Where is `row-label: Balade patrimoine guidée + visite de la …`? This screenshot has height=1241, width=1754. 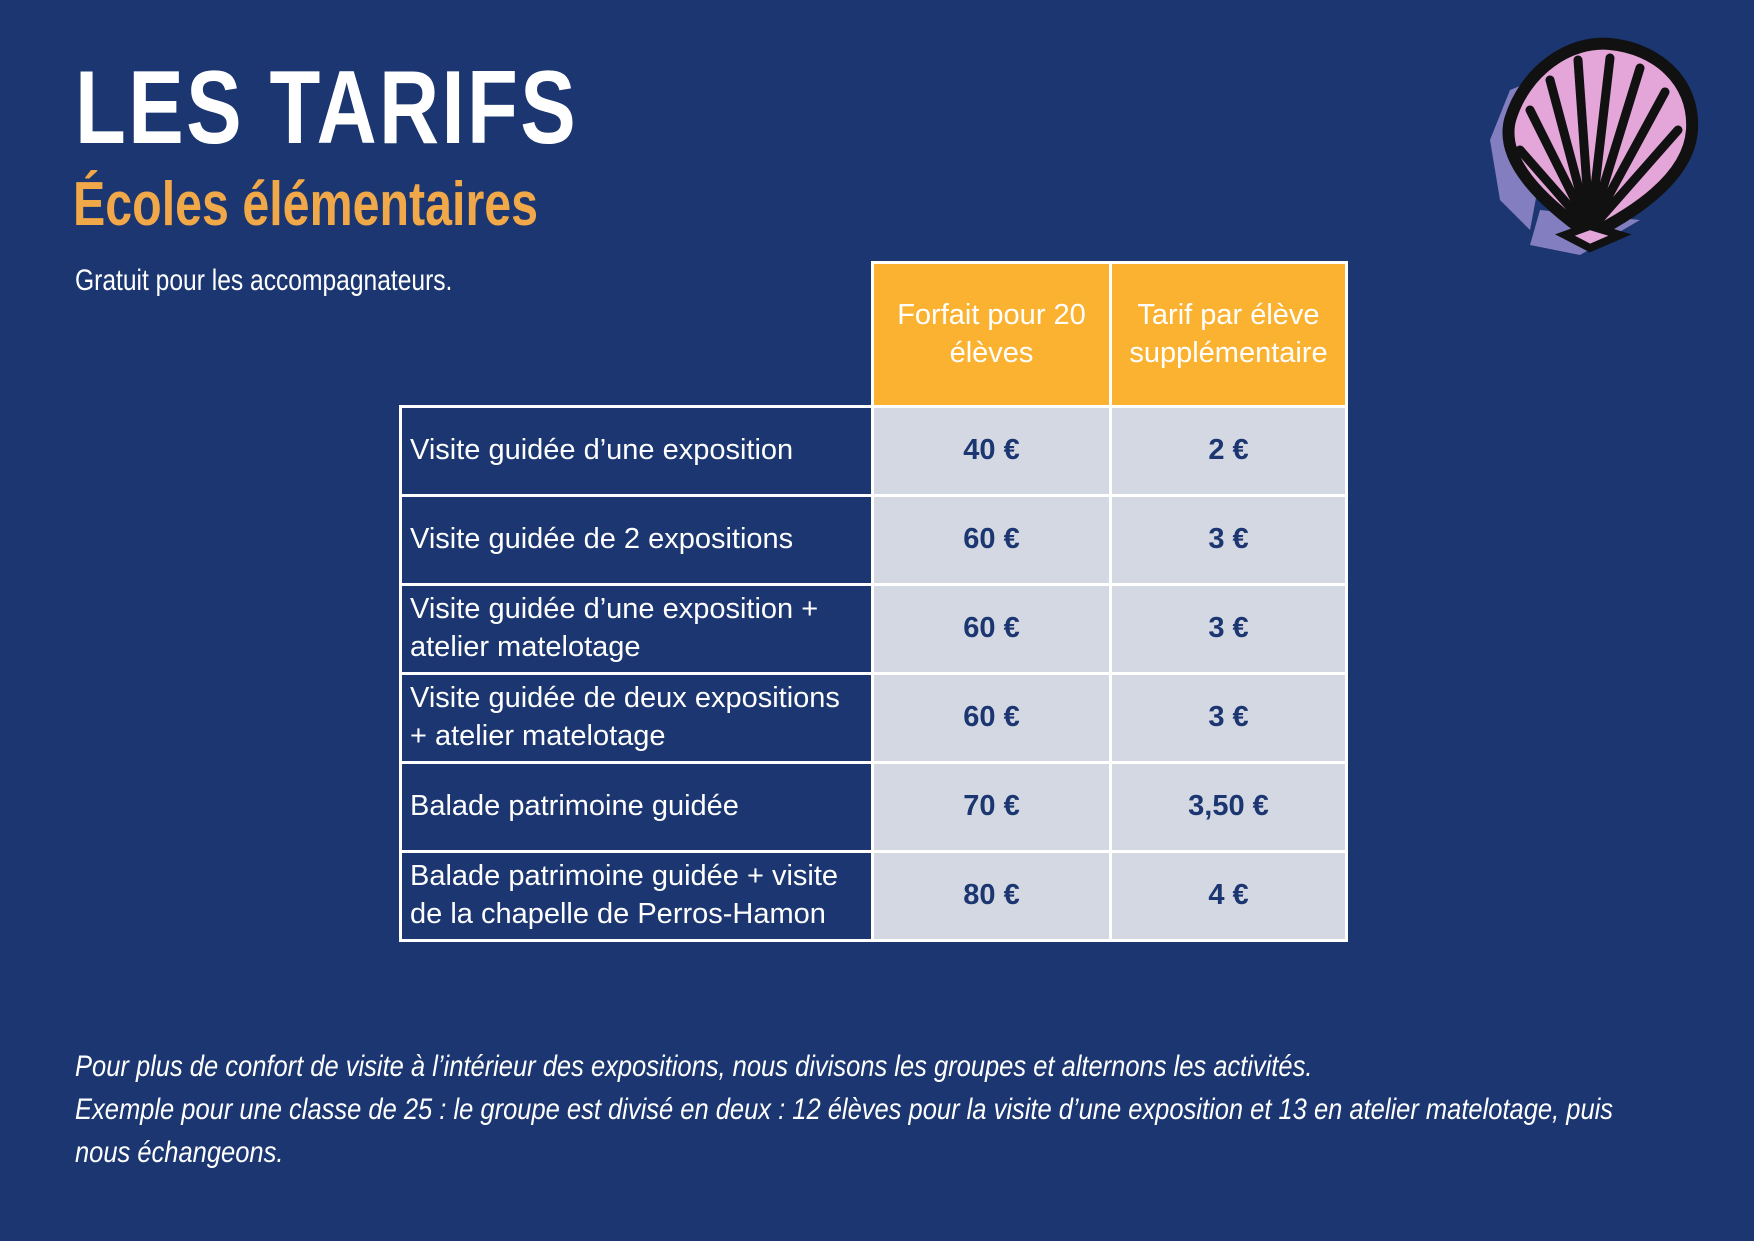
row-label: Balade patrimoine guidée + visite de la … is located at coordinates (636, 896).